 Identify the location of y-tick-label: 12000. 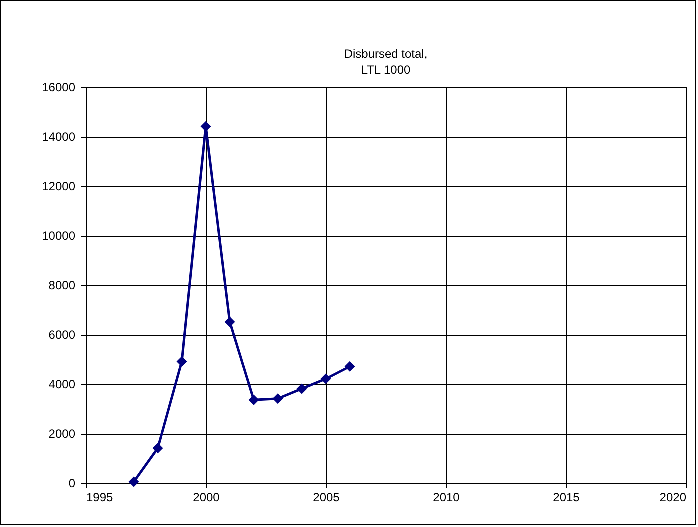
(59, 187).